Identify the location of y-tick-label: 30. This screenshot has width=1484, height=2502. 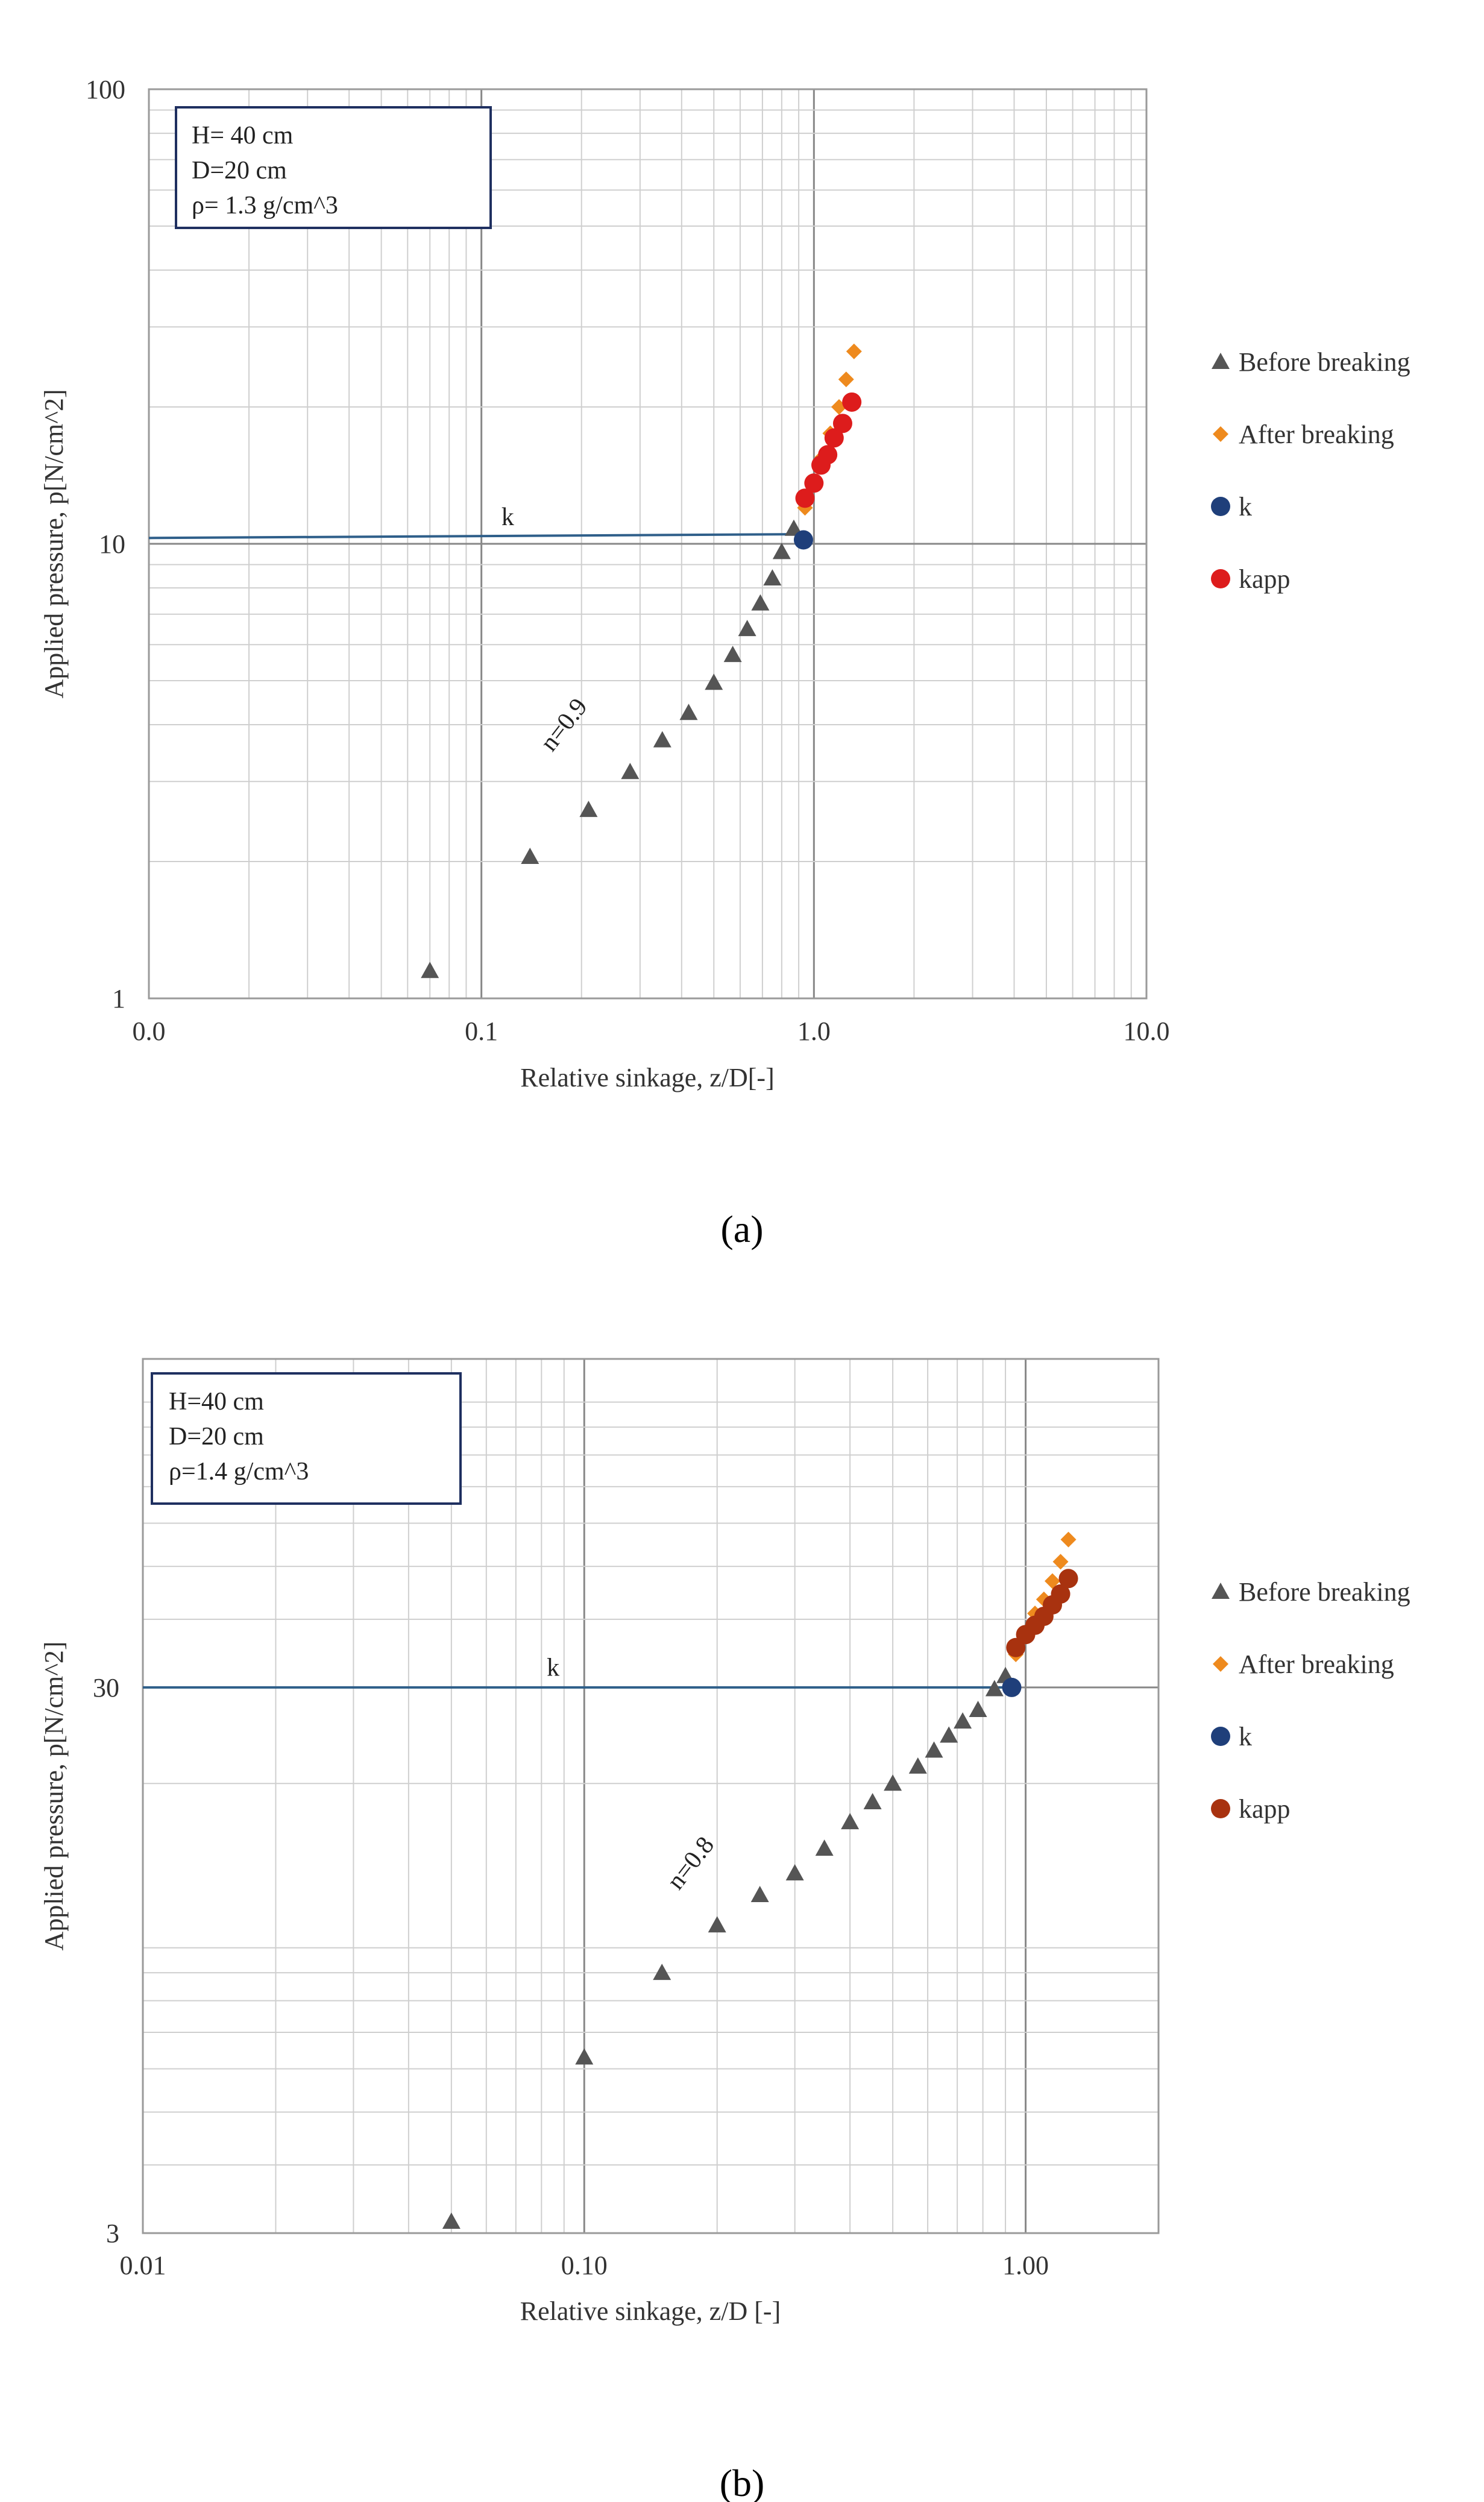
(106, 1688).